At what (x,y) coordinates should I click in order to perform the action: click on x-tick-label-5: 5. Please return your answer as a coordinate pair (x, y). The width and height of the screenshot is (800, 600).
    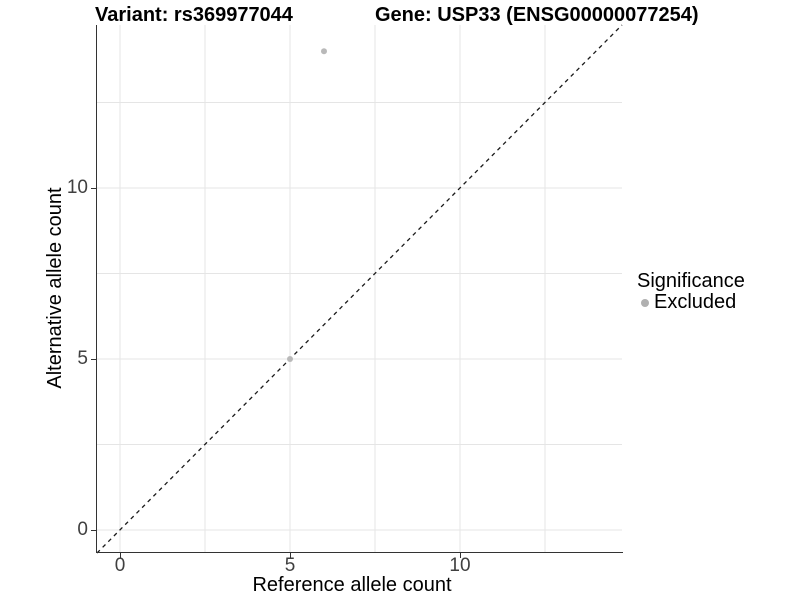
    Looking at the image, I should click on (290, 565).